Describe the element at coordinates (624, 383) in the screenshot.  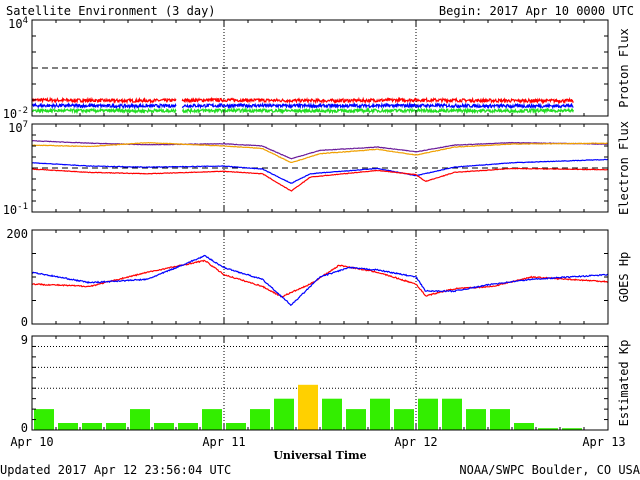
I see `y-axis-label: Estimated Kp` at that location.